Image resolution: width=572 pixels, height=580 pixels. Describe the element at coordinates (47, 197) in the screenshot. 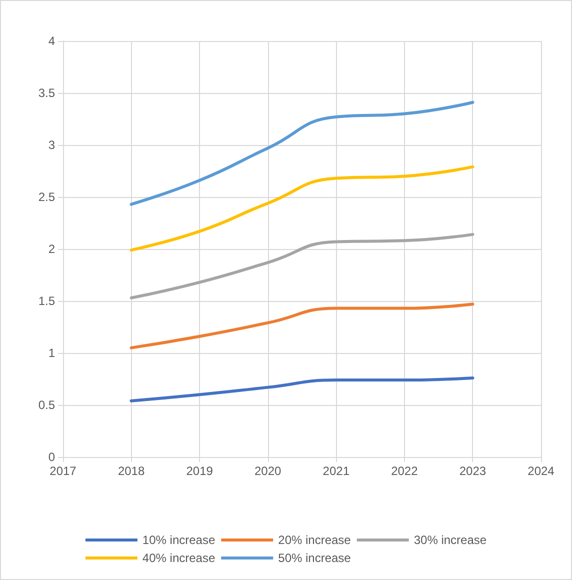

I see `y-tick-label: 2.5` at that location.